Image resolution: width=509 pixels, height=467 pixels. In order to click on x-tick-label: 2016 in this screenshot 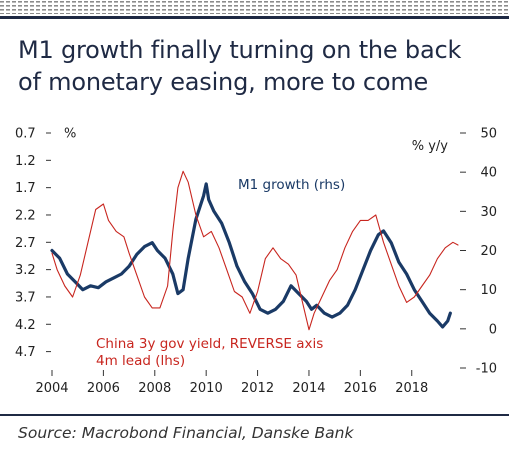, I will do `click(360, 388)`.